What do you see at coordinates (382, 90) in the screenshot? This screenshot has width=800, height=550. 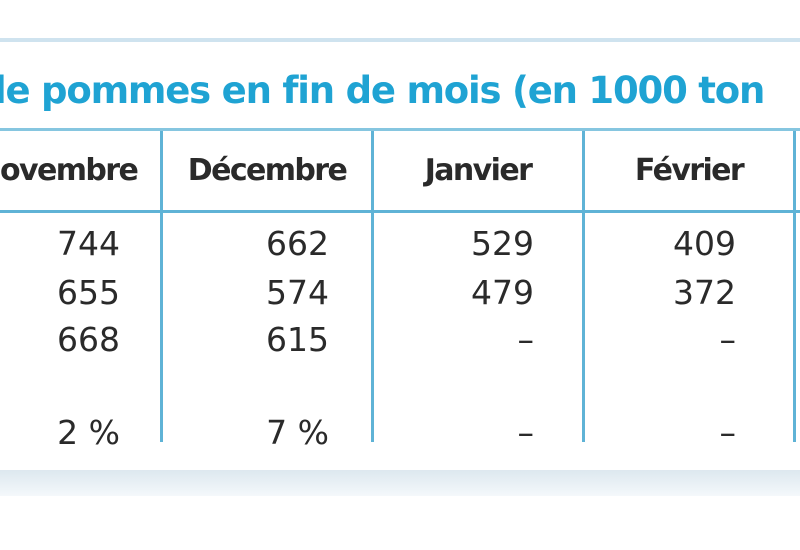 I see `table-title: le pommes en fin de mois (en 1000 ton` at bounding box center [382, 90].